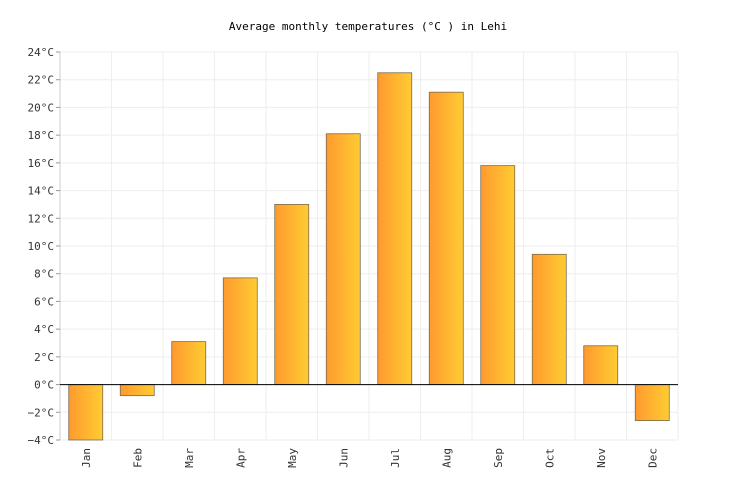 This screenshot has height=500, width=736. What do you see at coordinates (41, 107) in the screenshot?
I see `y-tick-label: 20°C` at bounding box center [41, 107].